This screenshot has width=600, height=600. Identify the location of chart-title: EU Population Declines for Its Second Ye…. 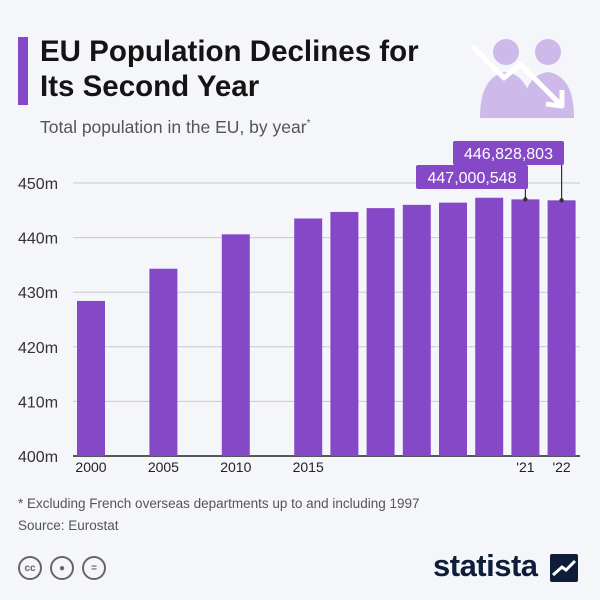
(229, 69).